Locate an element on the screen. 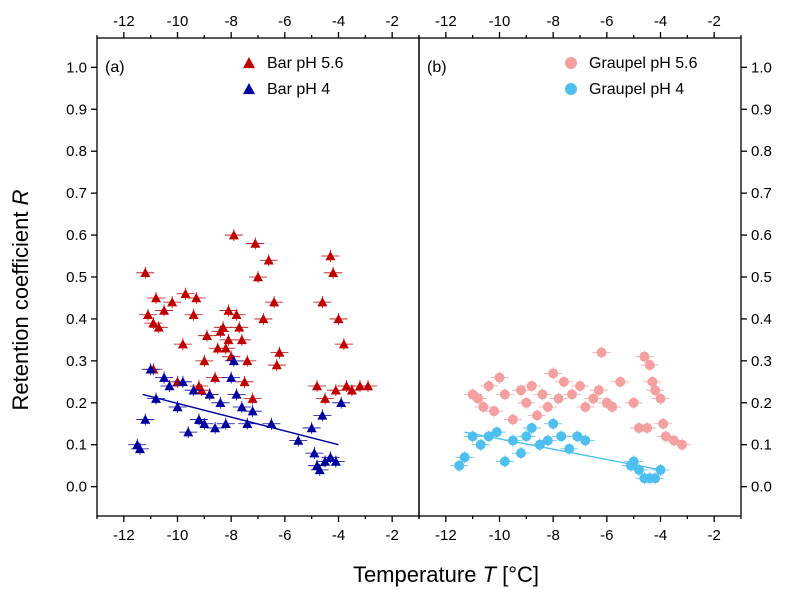 The image size is (798, 590). y-tick-label: 1.0 is located at coordinates (76, 67).